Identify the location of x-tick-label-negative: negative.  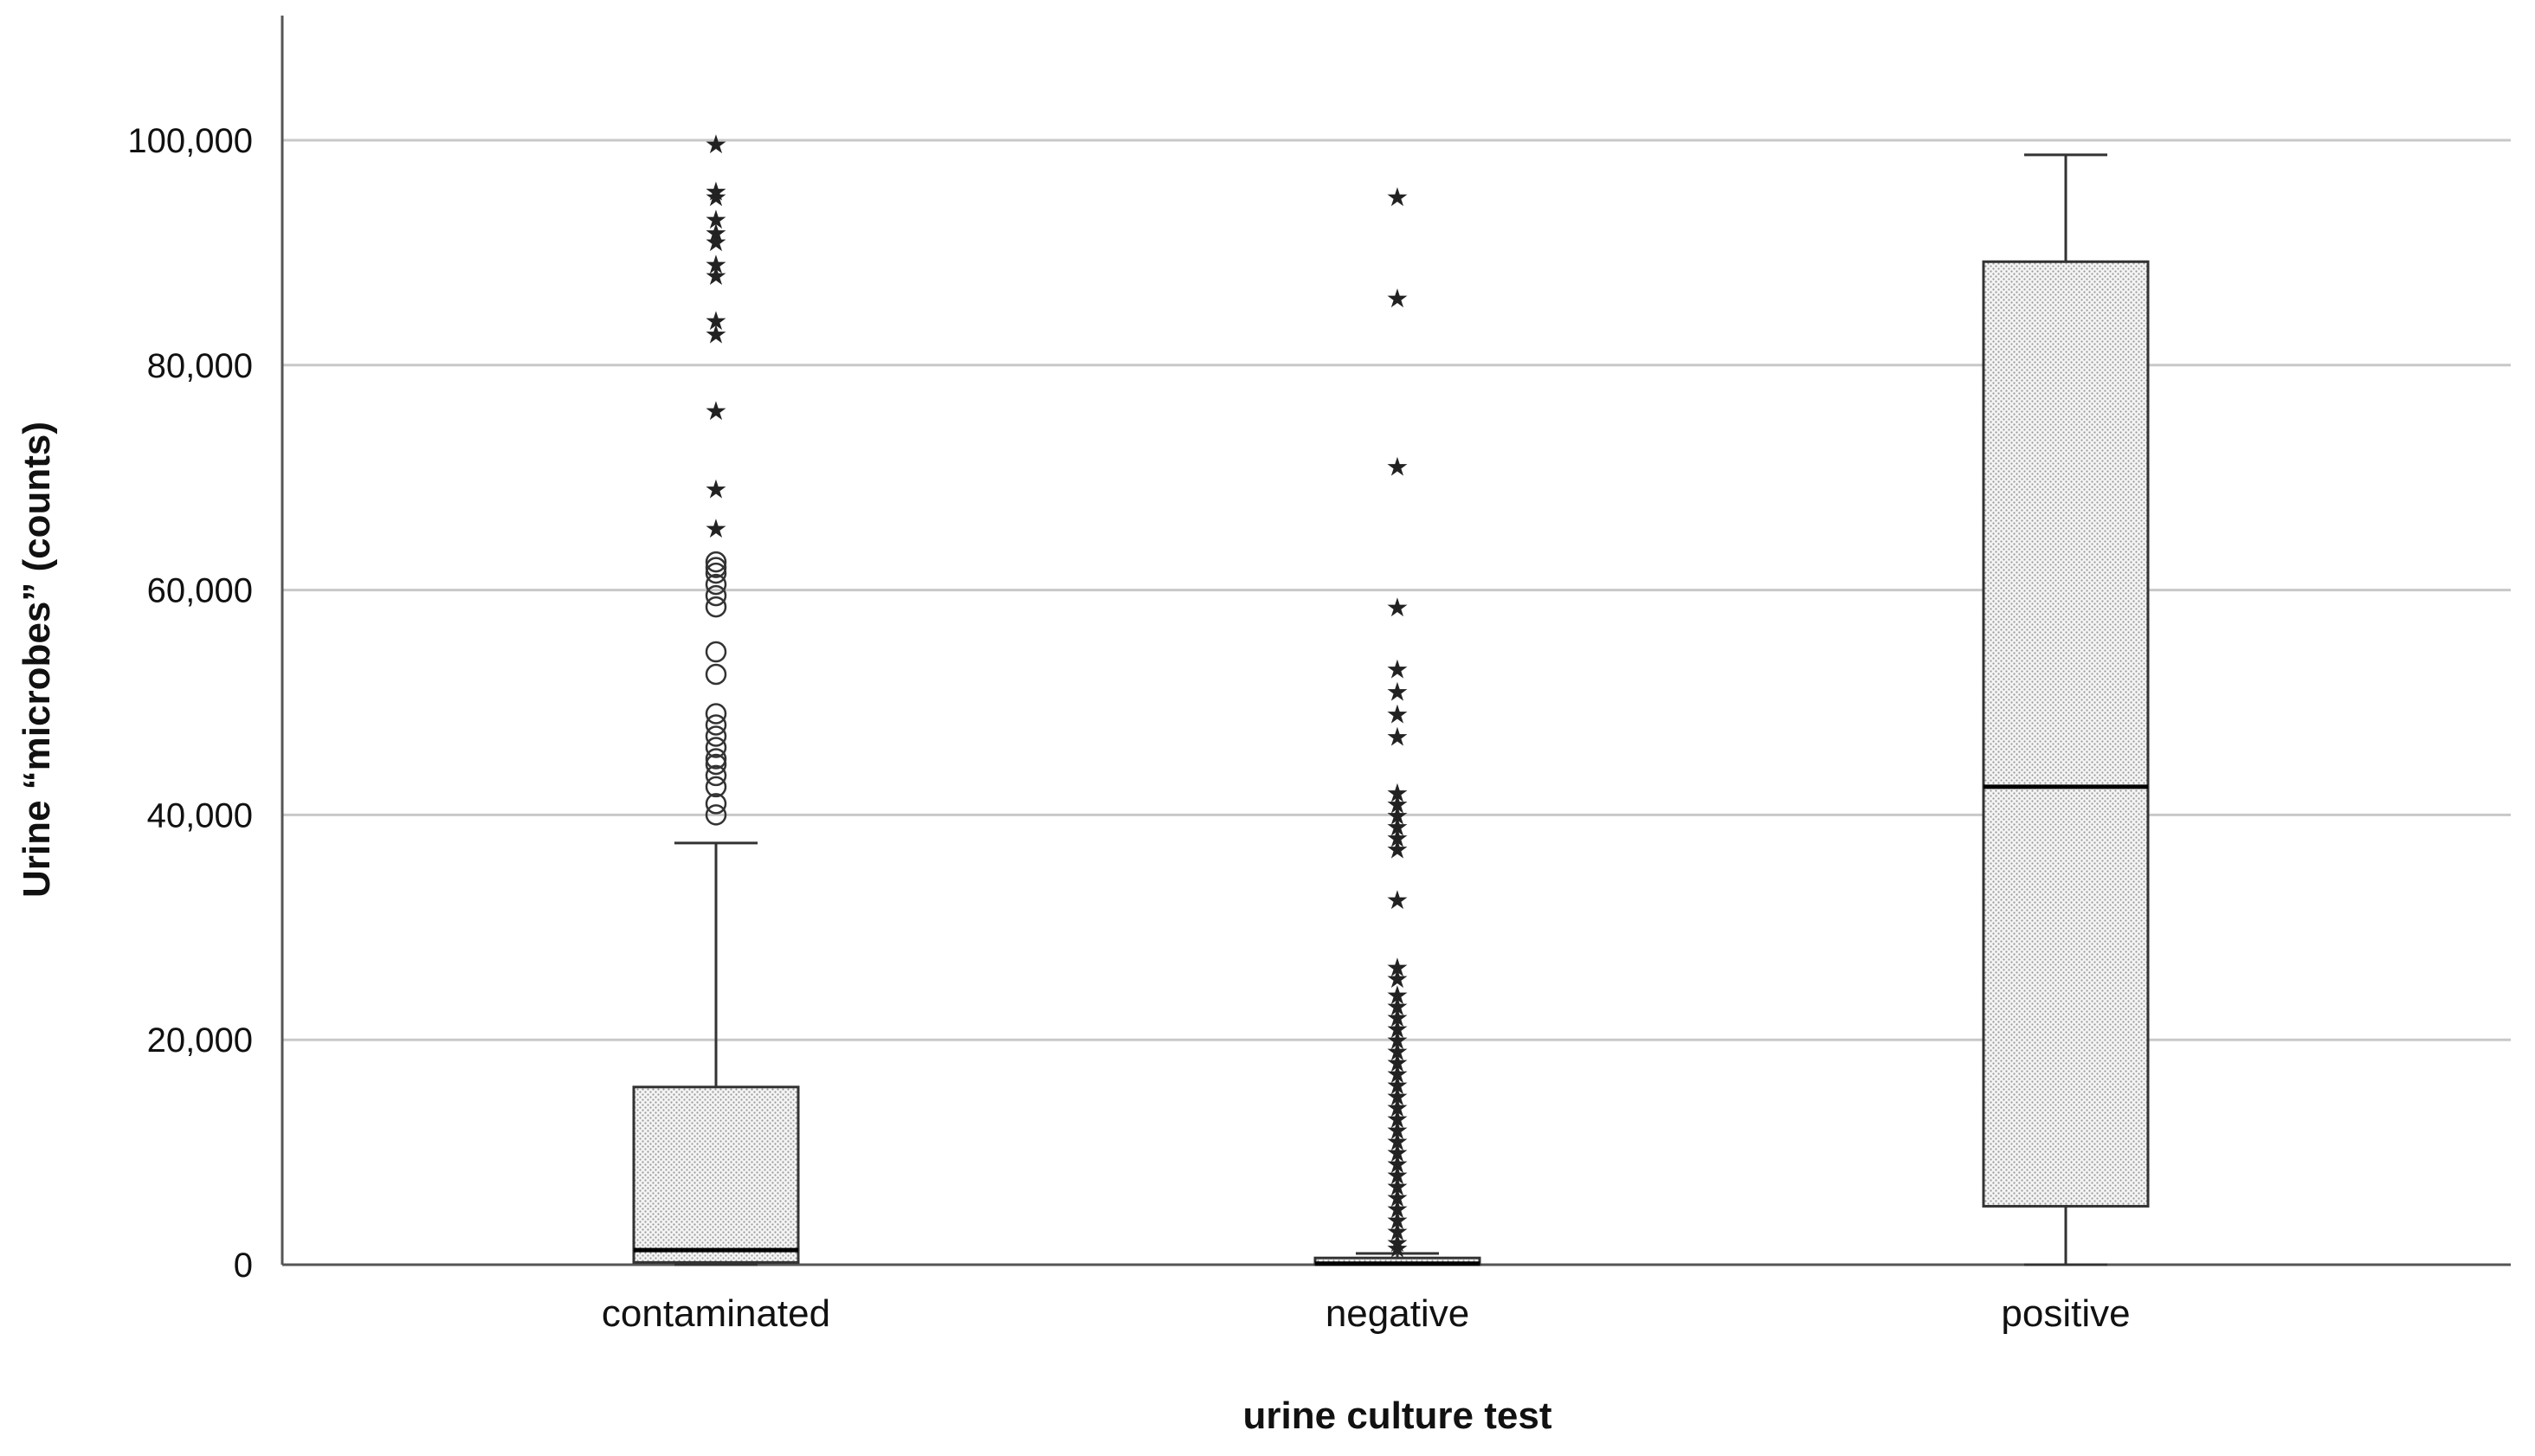
(1397, 1313).